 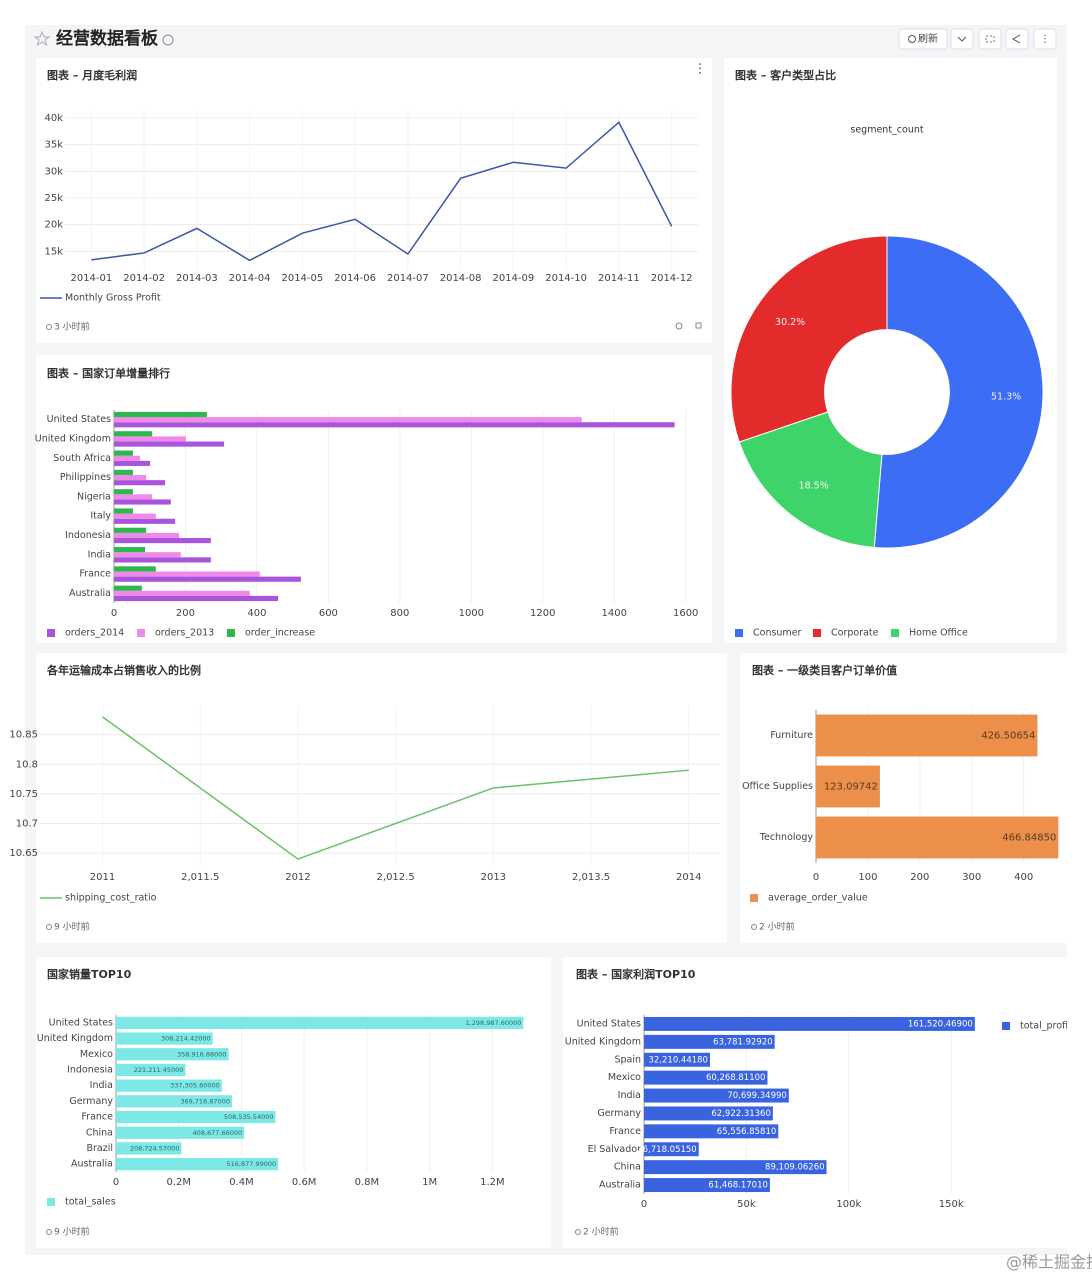 I want to click on x-tick-label: 2,011.5, so click(x=200, y=877).